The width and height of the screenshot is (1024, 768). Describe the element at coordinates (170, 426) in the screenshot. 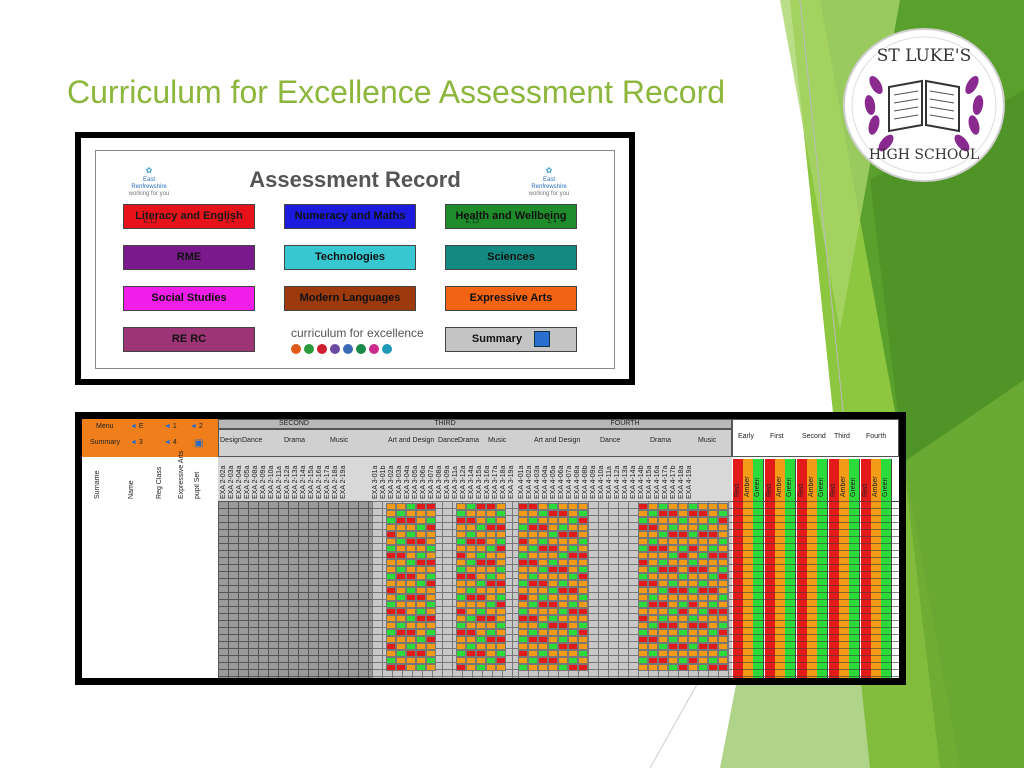

I see `nav-1-link: ◄ 1` at that location.